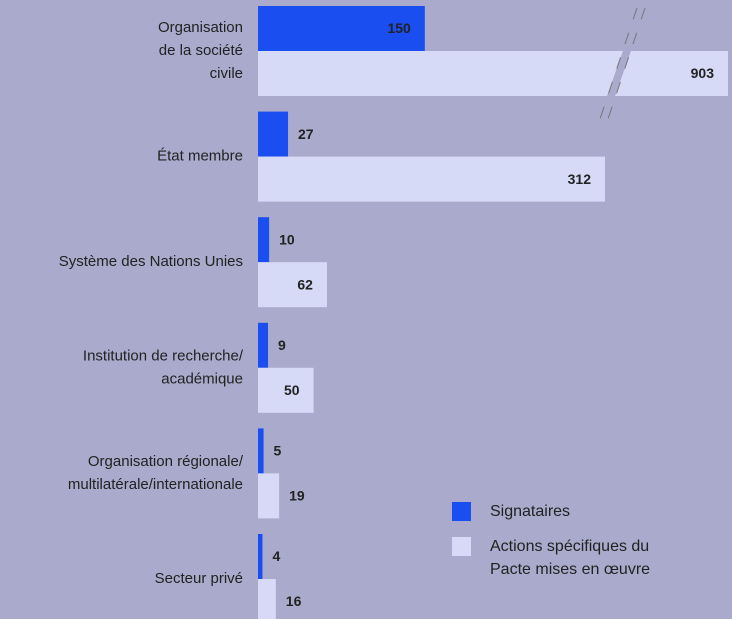 This screenshot has width=732, height=619. What do you see at coordinates (587, 511) in the screenshot?
I see `legend-item: Signataires` at bounding box center [587, 511].